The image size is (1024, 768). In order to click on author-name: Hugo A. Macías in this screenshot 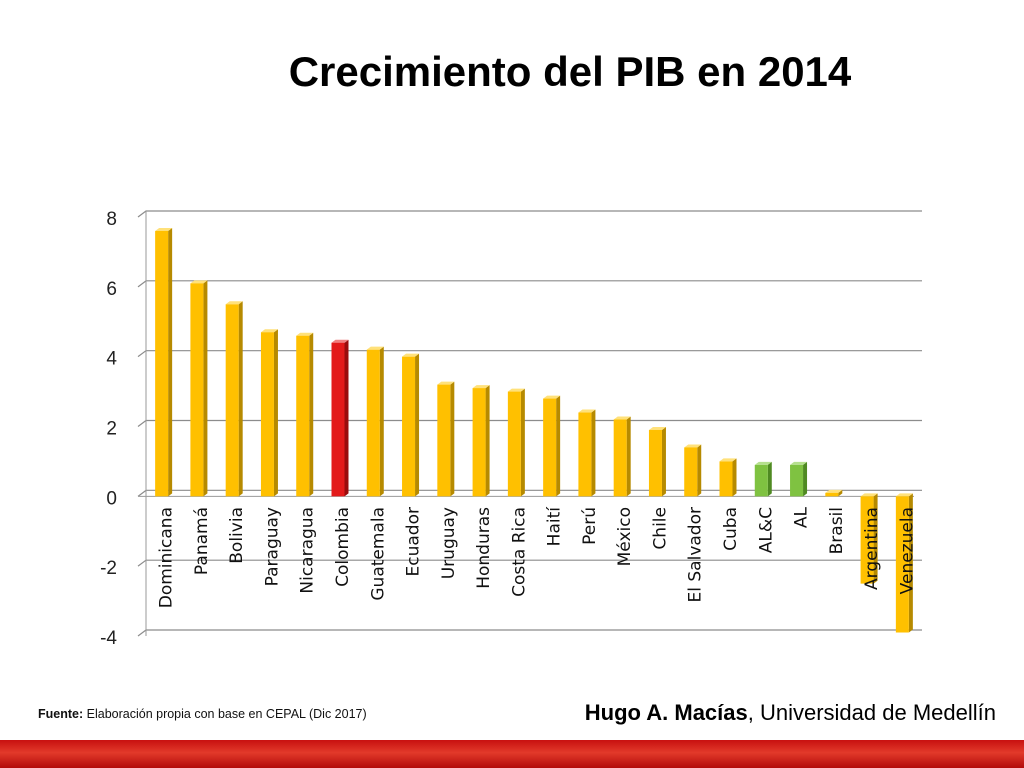, I will do `click(666, 712)`.